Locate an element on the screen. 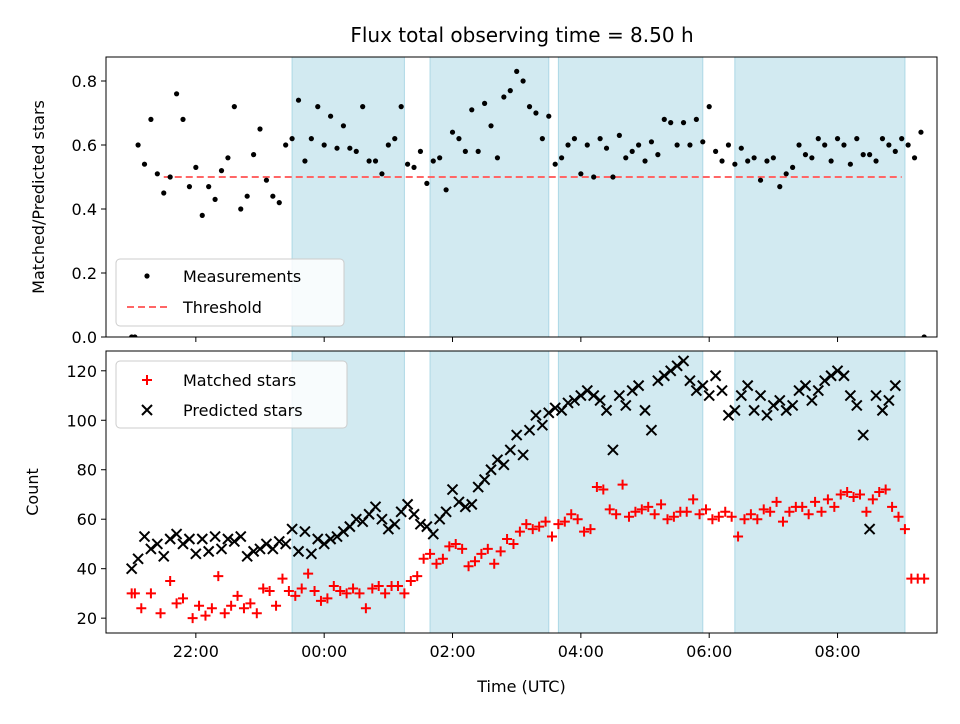 This screenshot has height=724, width=960. legend-measurements-label: Measurements is located at coordinates (242, 276).